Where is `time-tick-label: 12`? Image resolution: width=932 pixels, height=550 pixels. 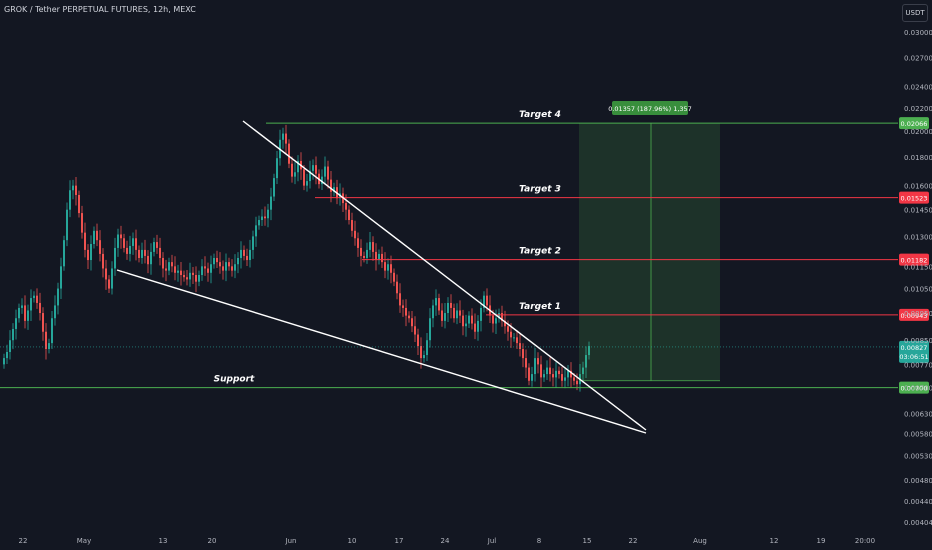 time-tick-label: 12 is located at coordinates (774, 541).